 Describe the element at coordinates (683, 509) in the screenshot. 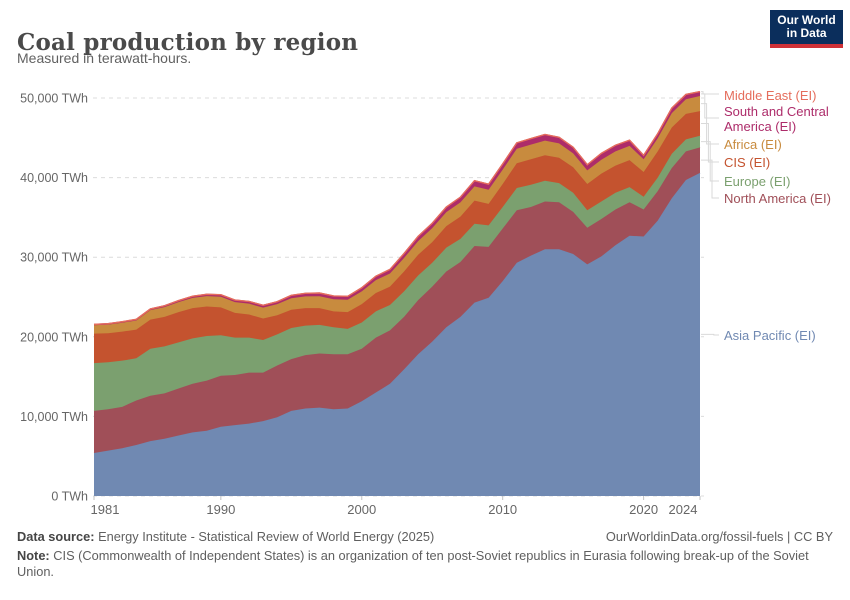

I see `x-axis-label-2024: 2024` at that location.